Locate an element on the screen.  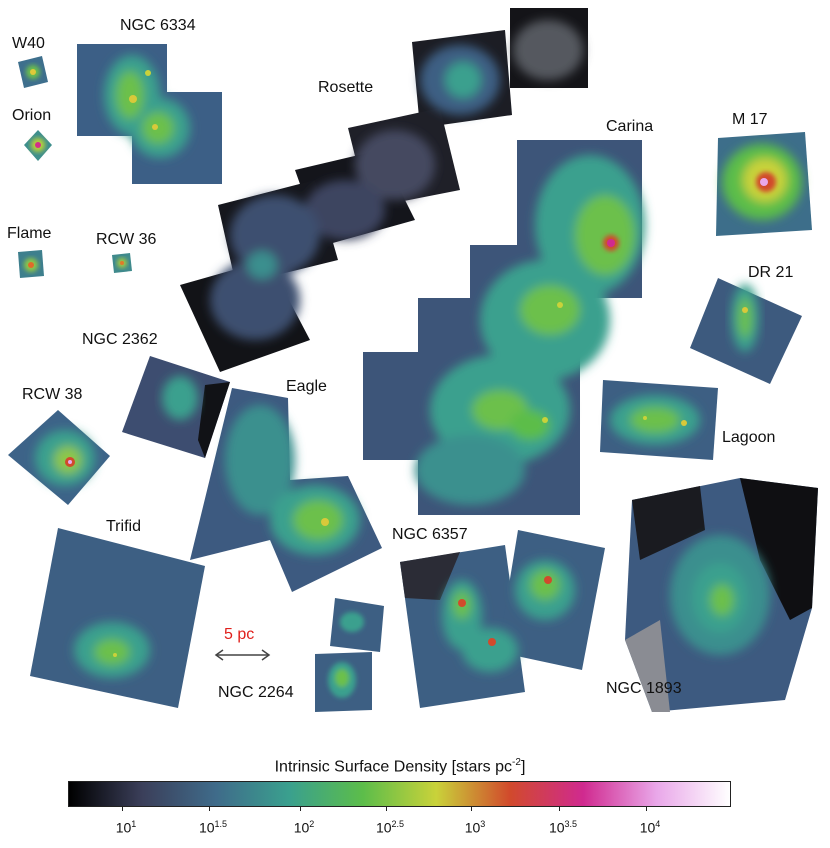
label-eagle: Eagle is located at coordinates (306, 386).